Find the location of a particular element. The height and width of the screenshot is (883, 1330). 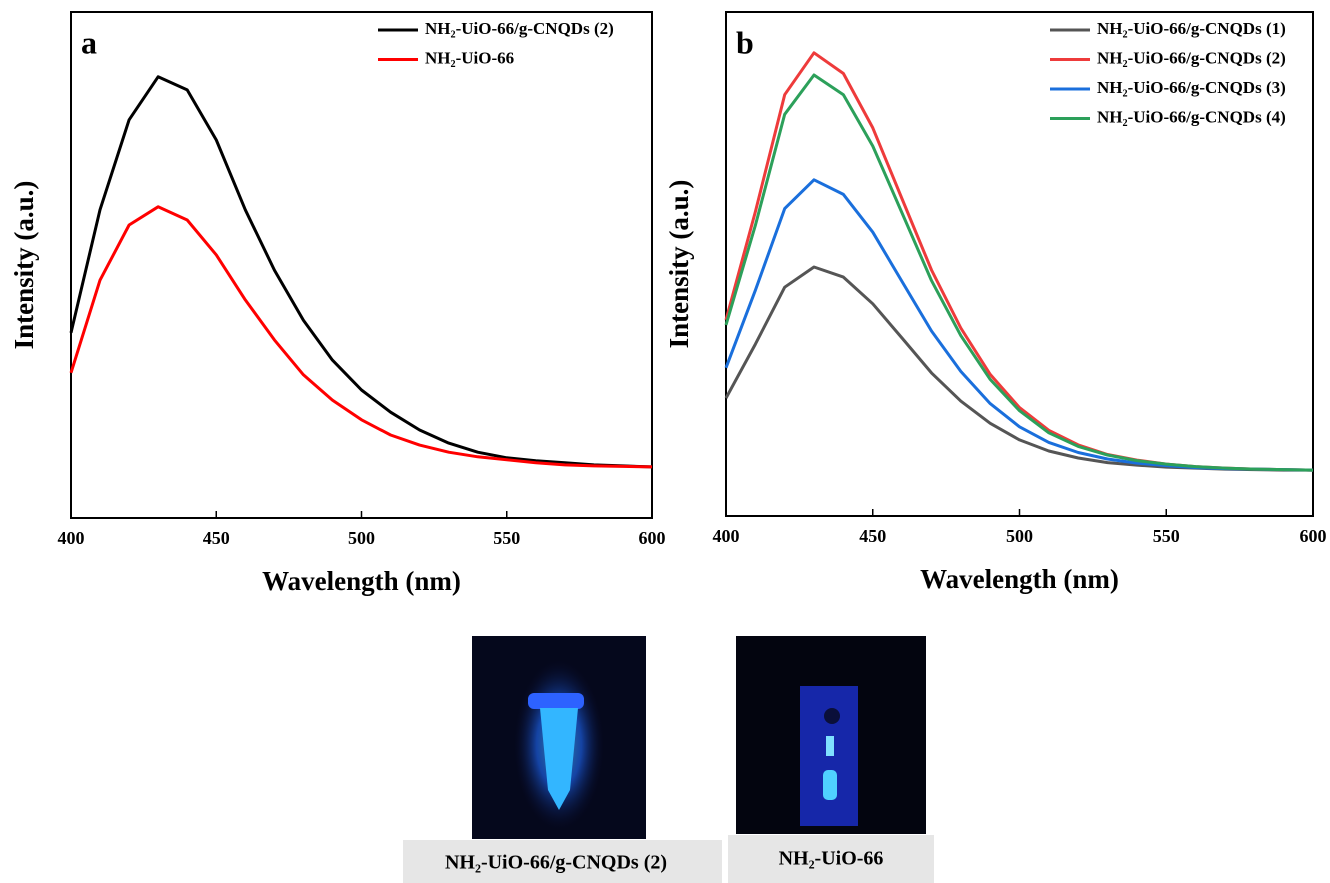

caption: NH₂-UiO-66/g-CNQDs (2) is located at coordinates (556, 863).